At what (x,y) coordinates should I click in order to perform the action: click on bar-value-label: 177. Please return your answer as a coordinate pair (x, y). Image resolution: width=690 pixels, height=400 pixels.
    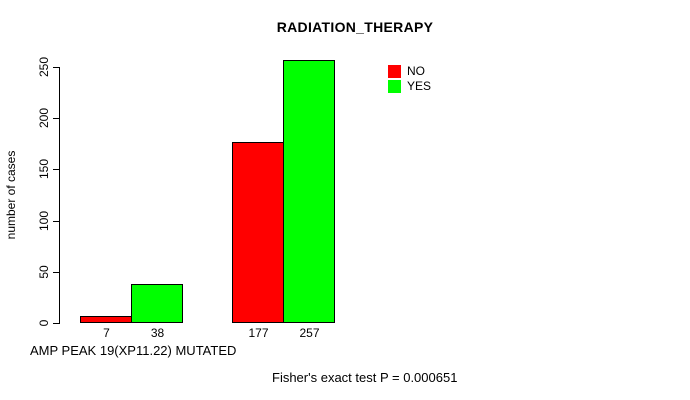
    Looking at the image, I should click on (258, 333).